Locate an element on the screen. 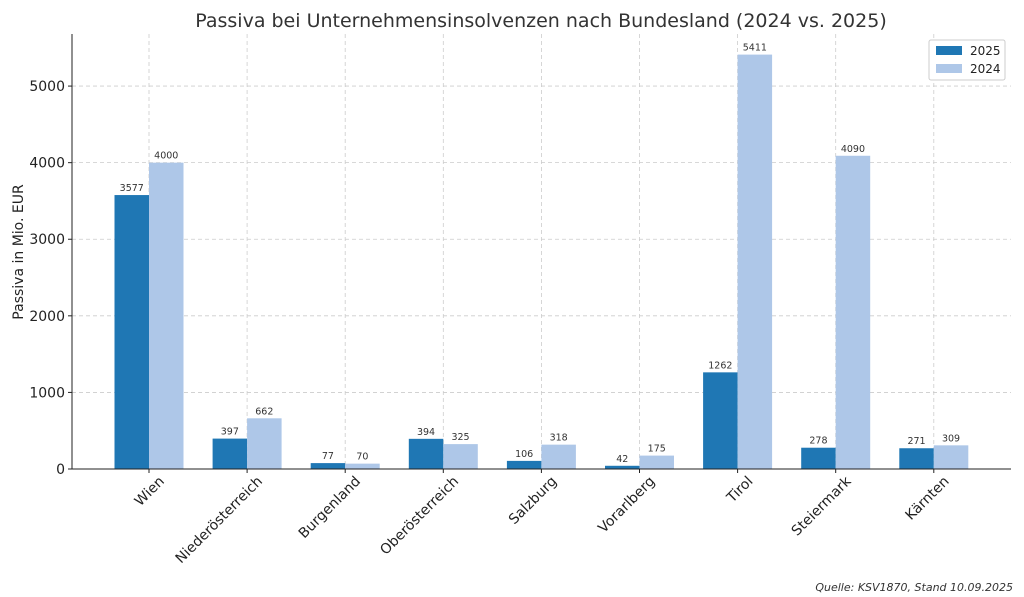 This screenshot has height=597, width=1024. x-tick-label-wien: Wien is located at coordinates (150, 492).